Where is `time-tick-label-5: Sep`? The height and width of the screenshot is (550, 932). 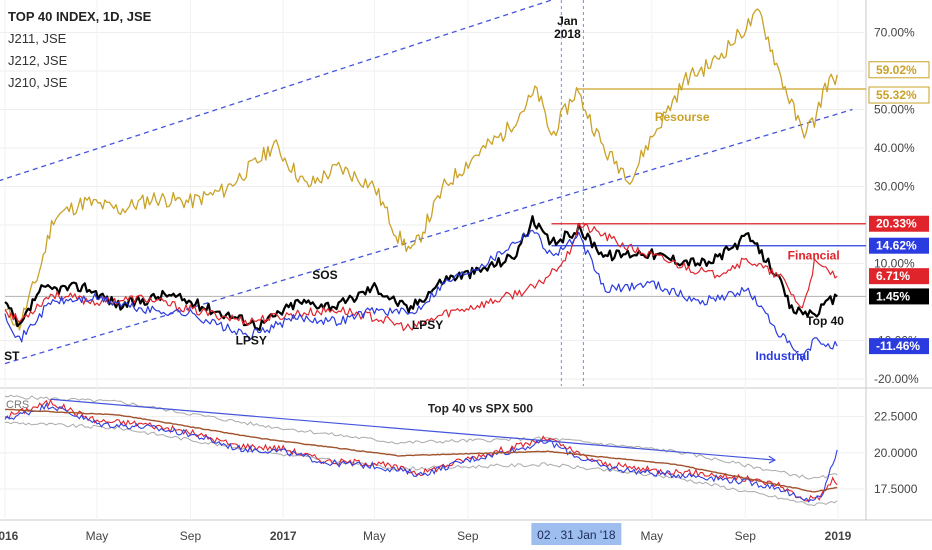
time-tick-label-5: Sep is located at coordinates (468, 536).